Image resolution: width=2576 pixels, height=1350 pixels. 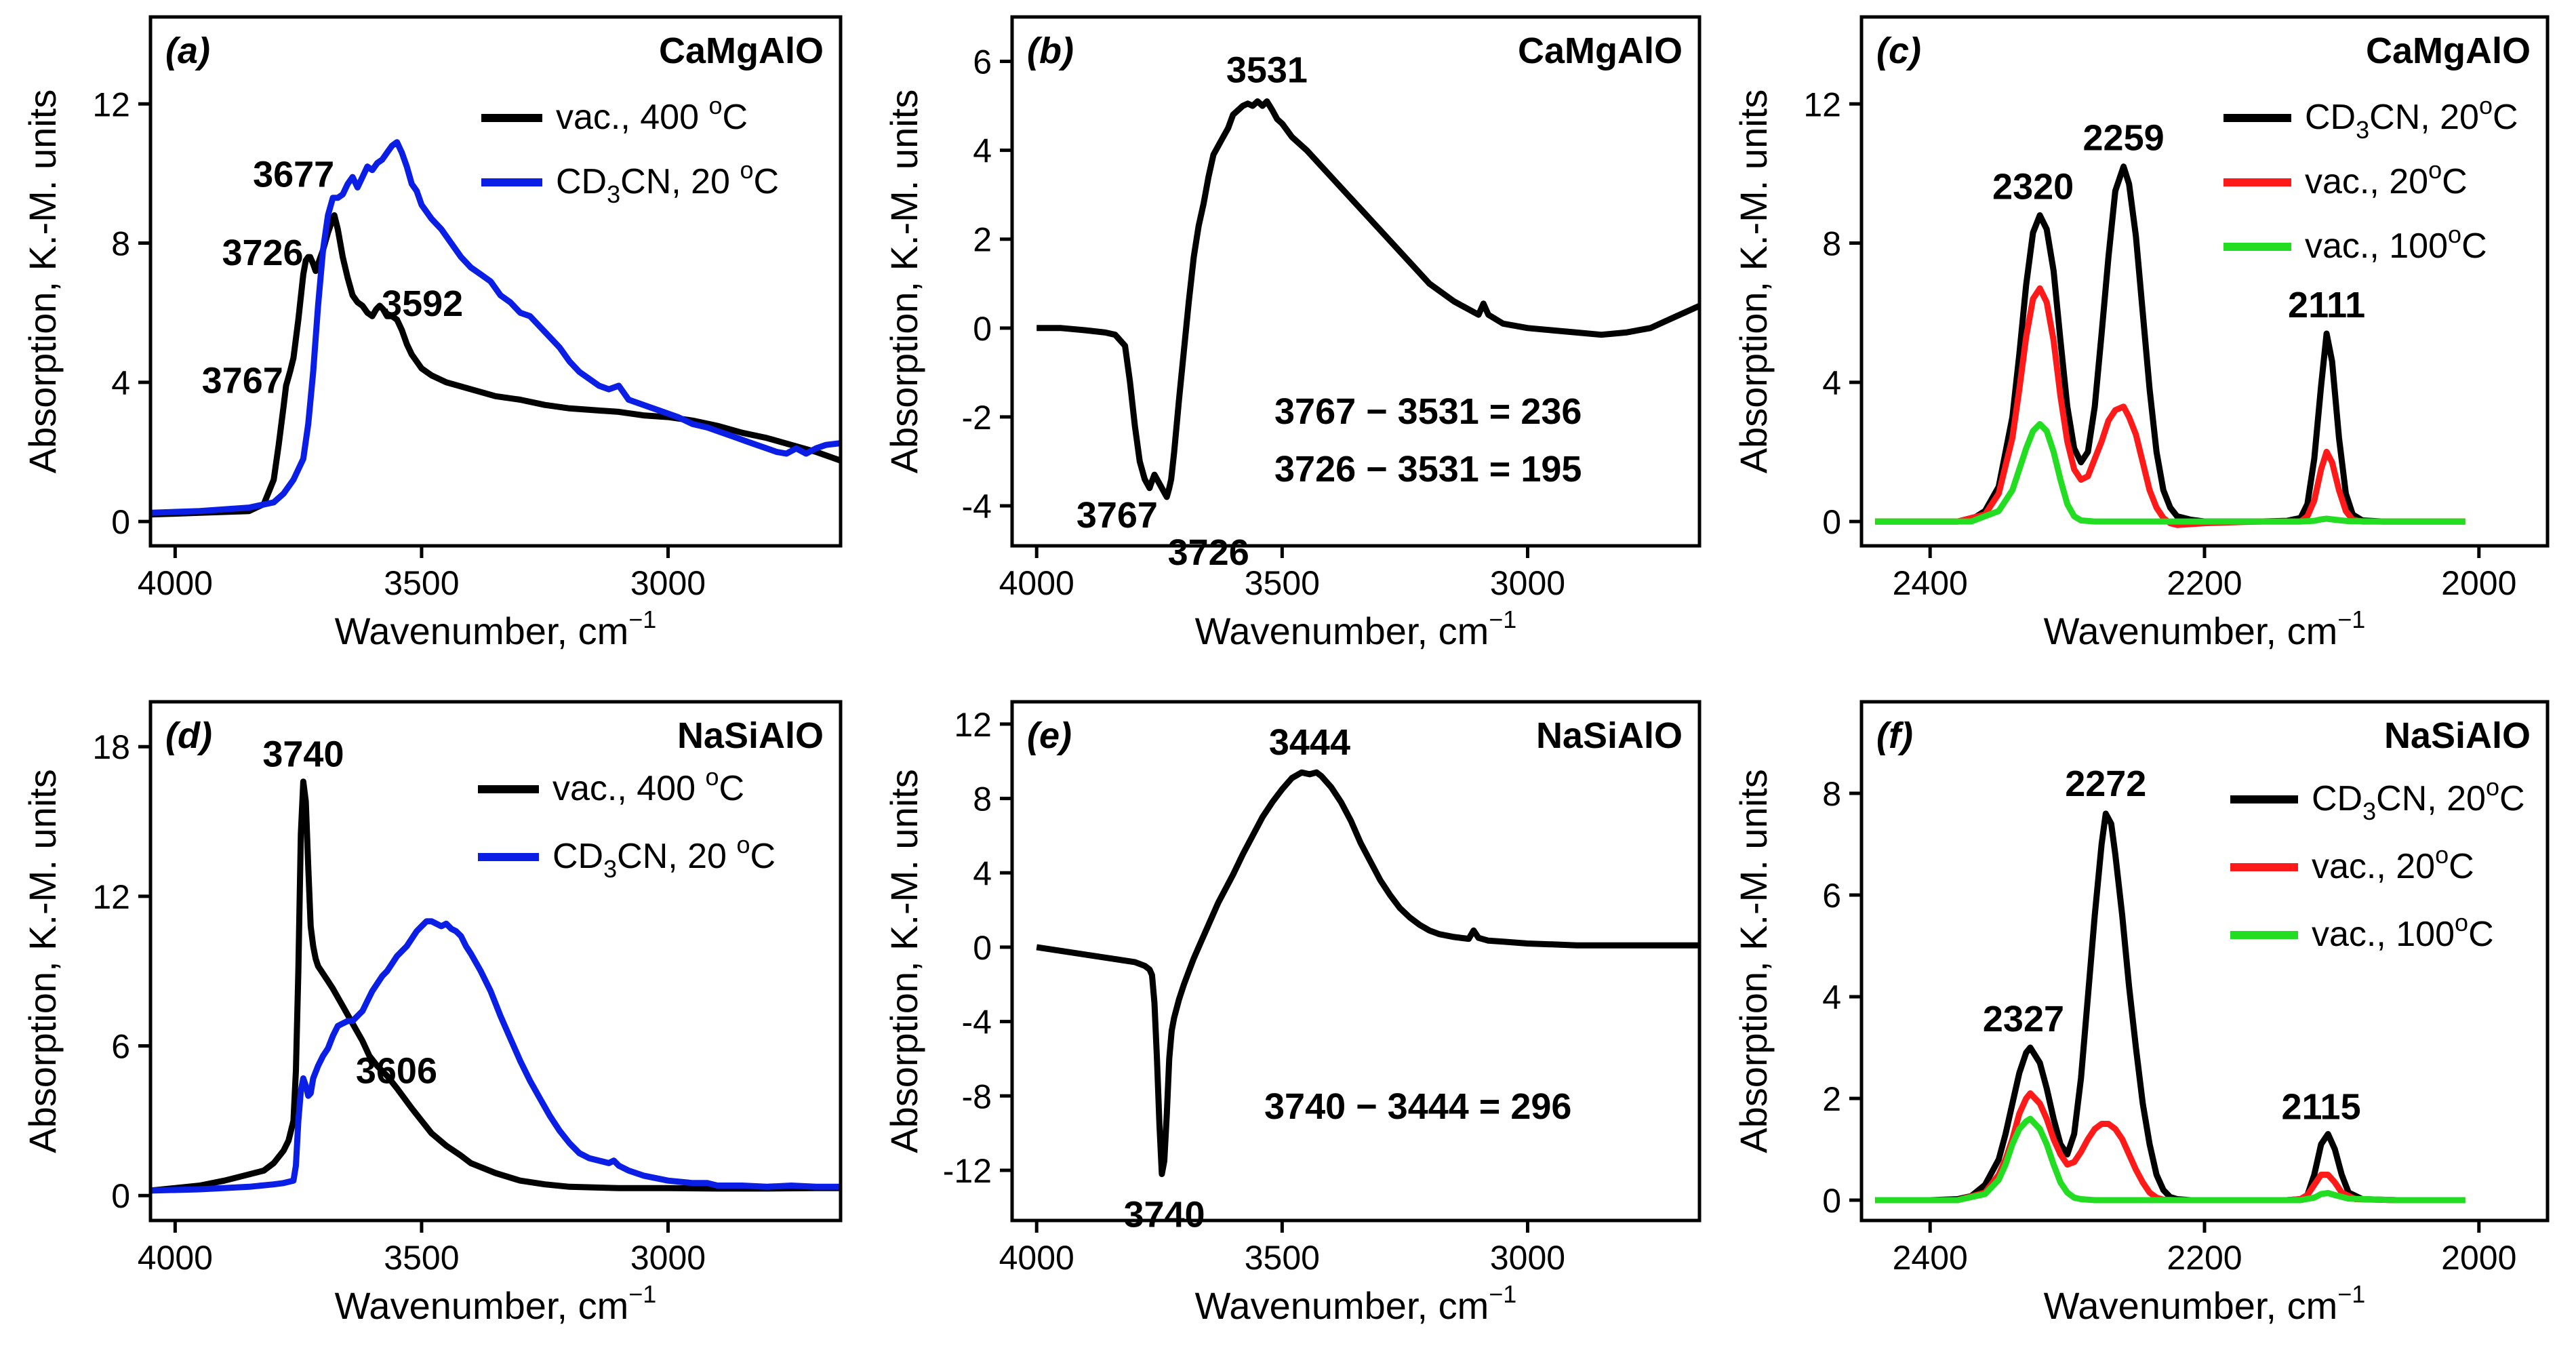 I want to click on peak-label: 3606, so click(x=396, y=1070).